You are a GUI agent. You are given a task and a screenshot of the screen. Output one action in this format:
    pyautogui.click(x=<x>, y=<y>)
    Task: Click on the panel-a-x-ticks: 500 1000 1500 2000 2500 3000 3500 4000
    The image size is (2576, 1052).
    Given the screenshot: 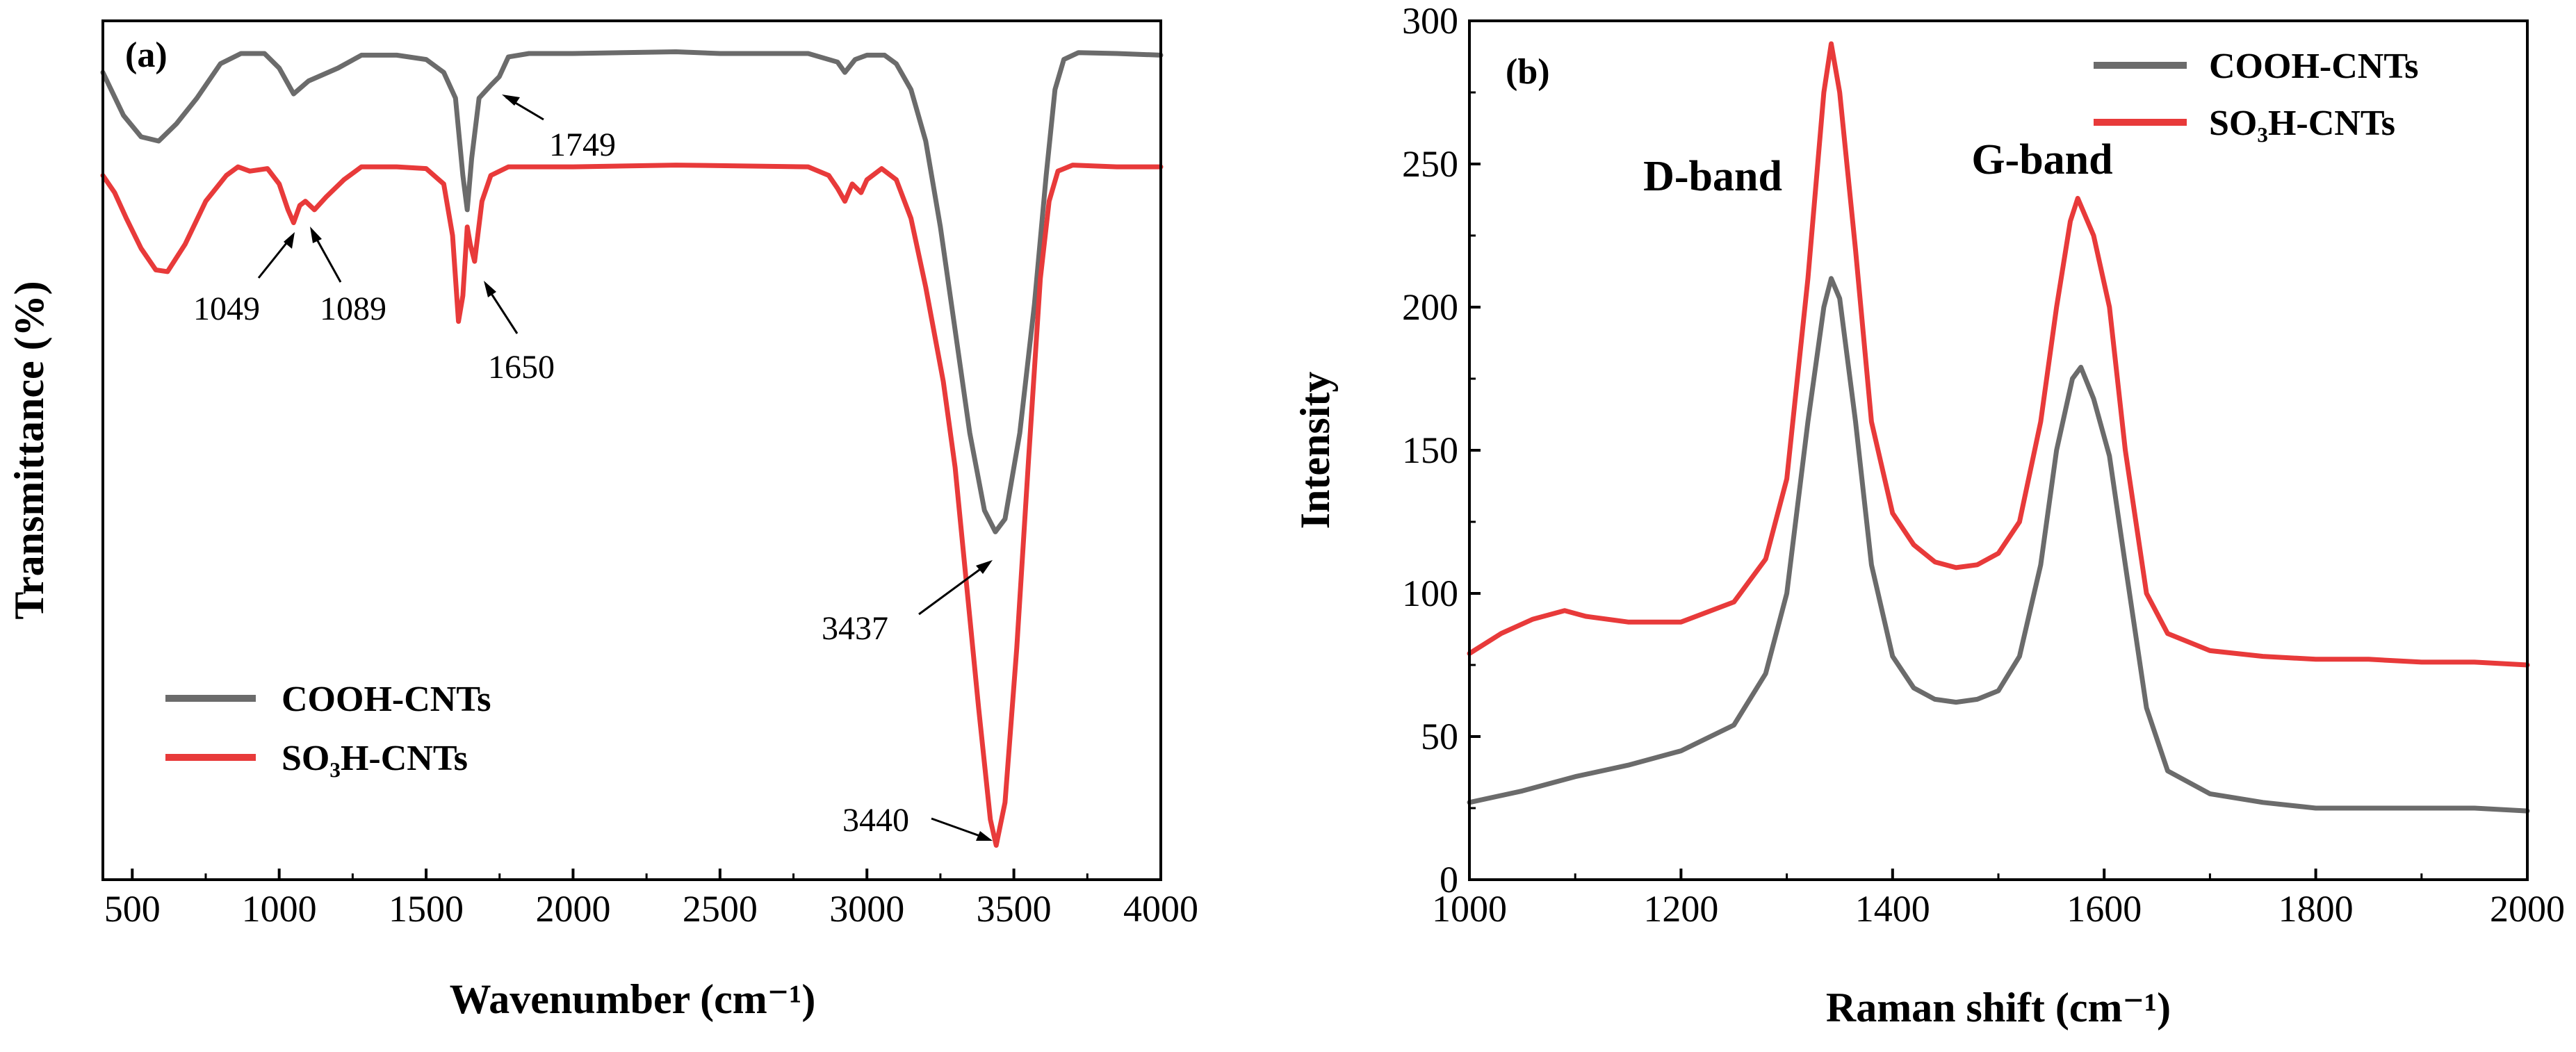 What is the action you would take?
    pyautogui.click(x=651, y=899)
    